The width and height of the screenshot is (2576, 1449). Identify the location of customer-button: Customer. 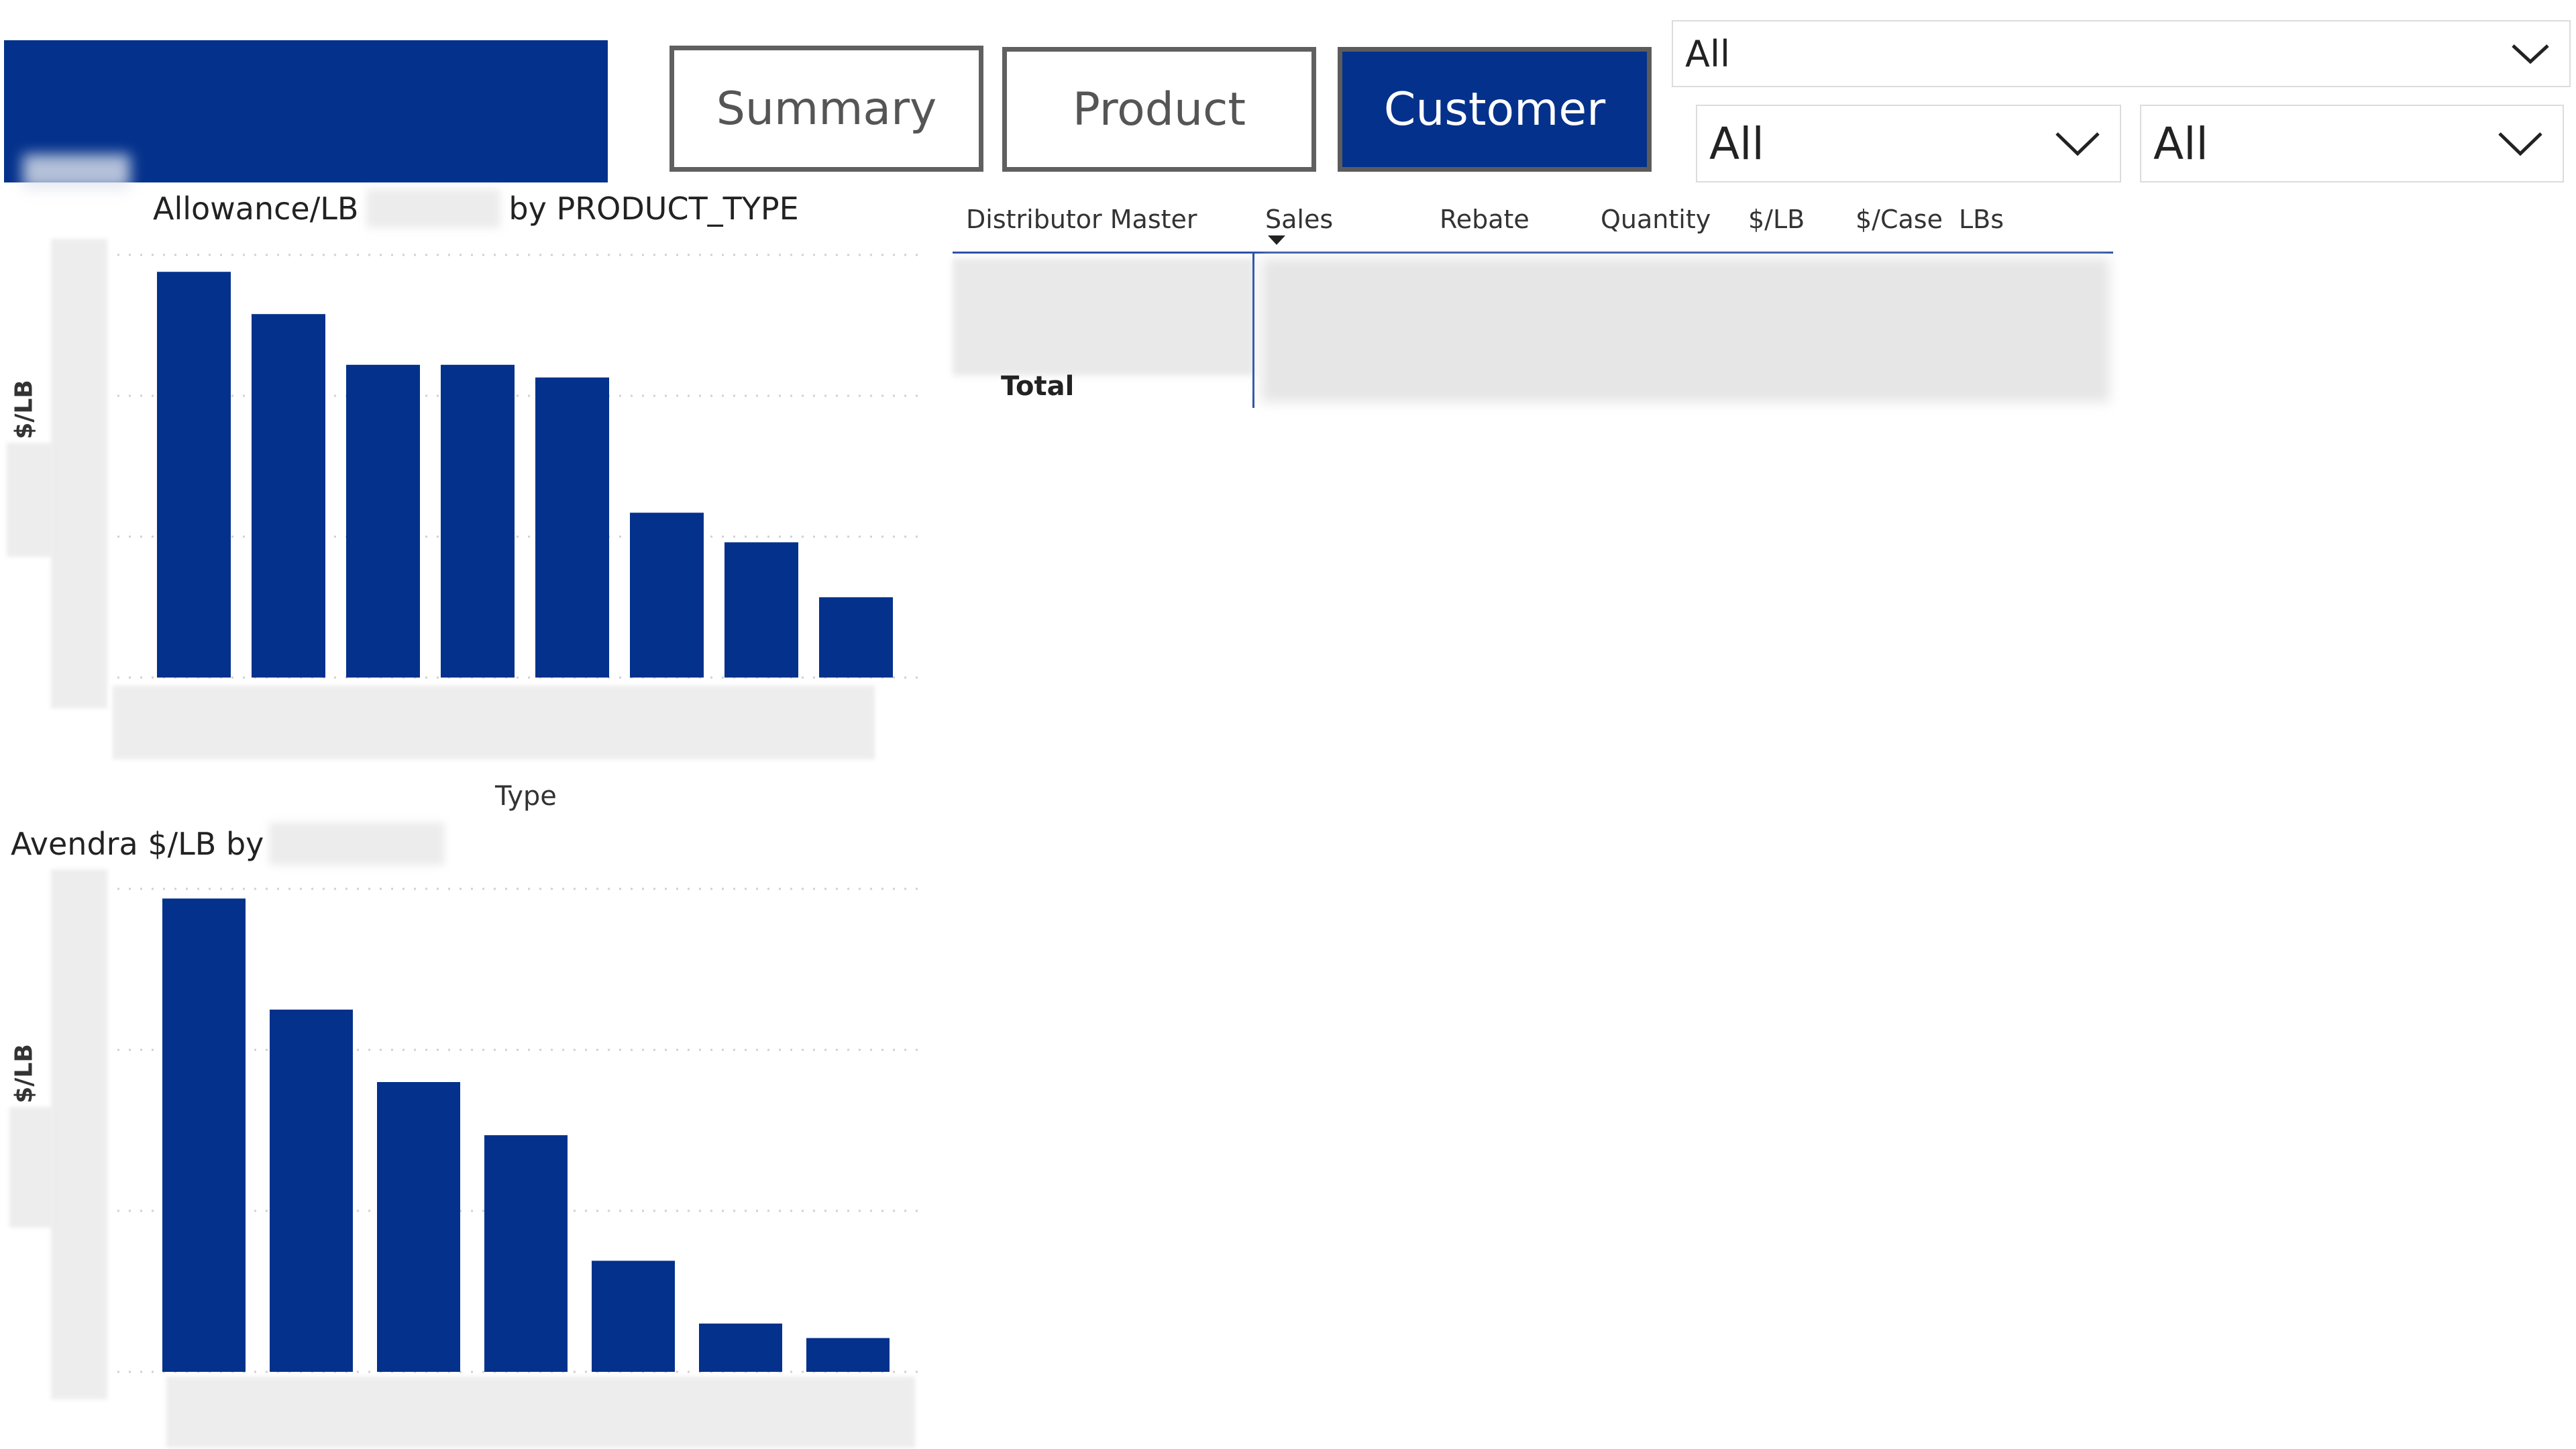
(1495, 109).